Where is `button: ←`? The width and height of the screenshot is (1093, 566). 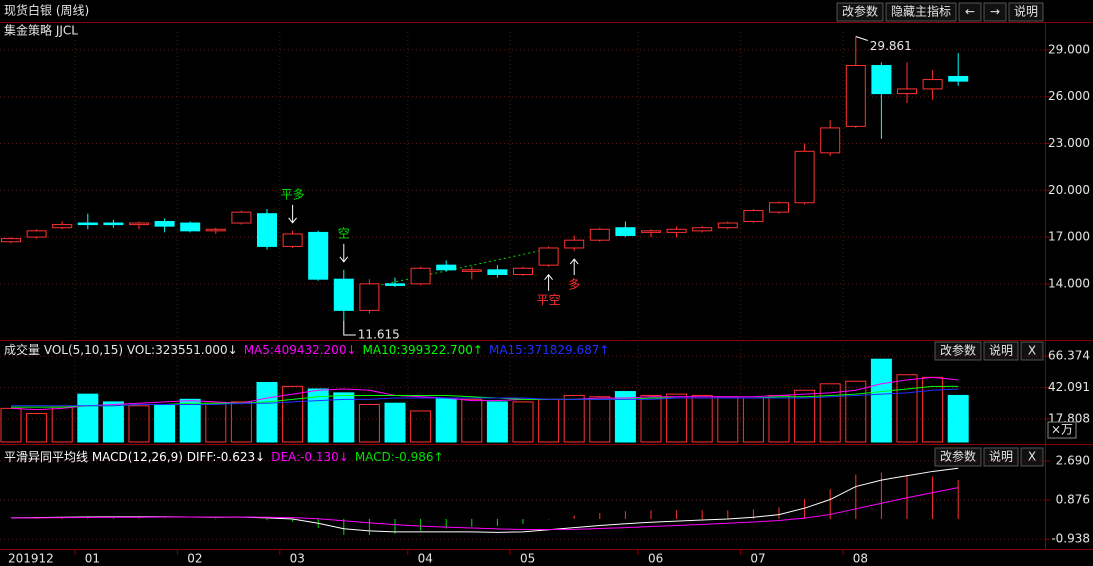
button: ← is located at coordinates (970, 12).